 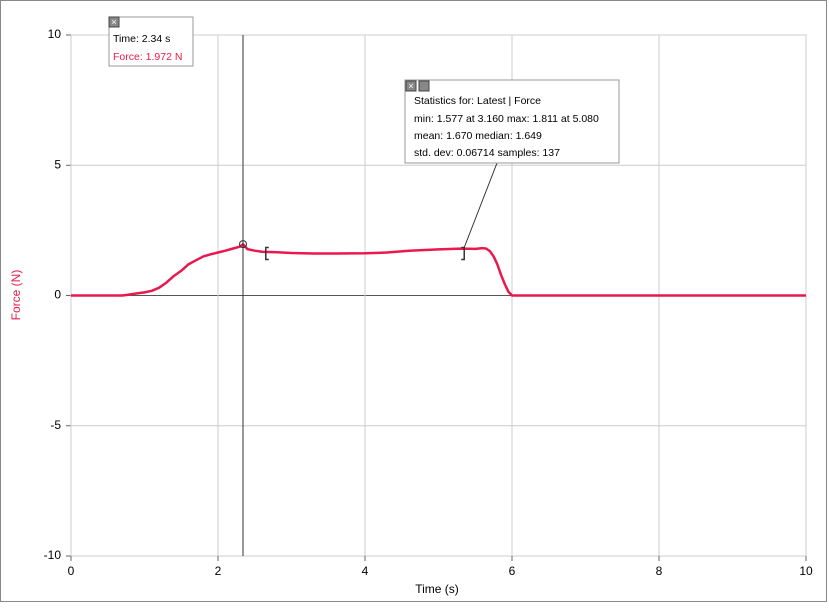 What do you see at coordinates (55, 34) in the screenshot?
I see `y-tick-label: 10` at bounding box center [55, 34].